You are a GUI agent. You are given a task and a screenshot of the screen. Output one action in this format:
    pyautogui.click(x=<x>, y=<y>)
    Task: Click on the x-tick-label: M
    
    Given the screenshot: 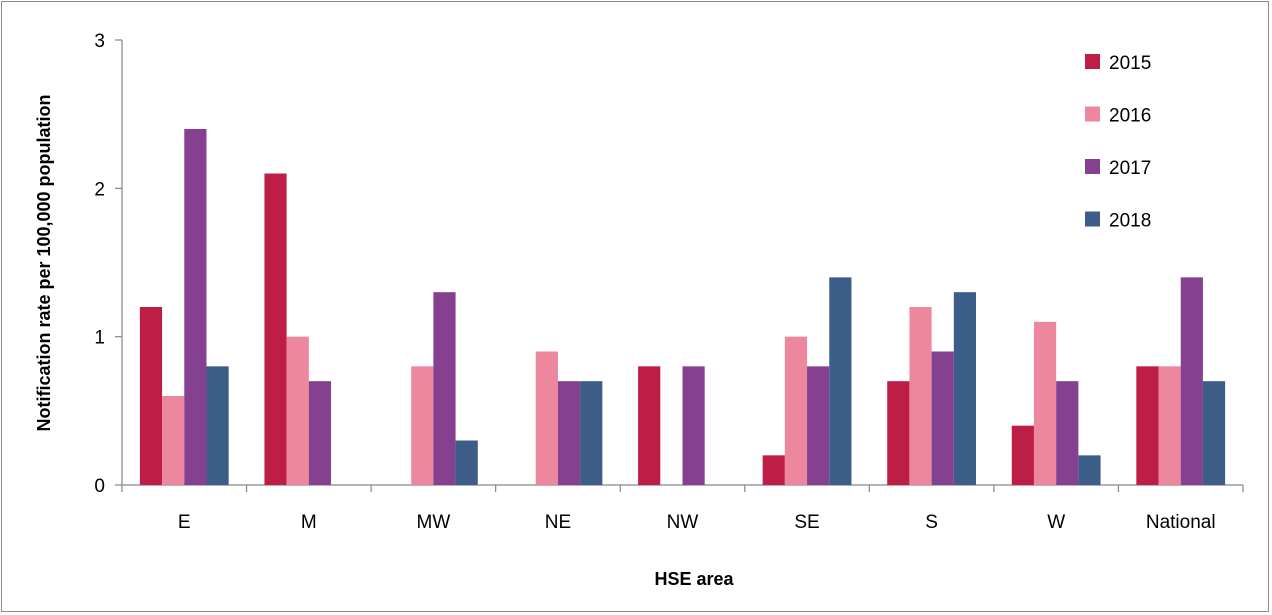 What is the action you would take?
    pyautogui.click(x=309, y=522)
    